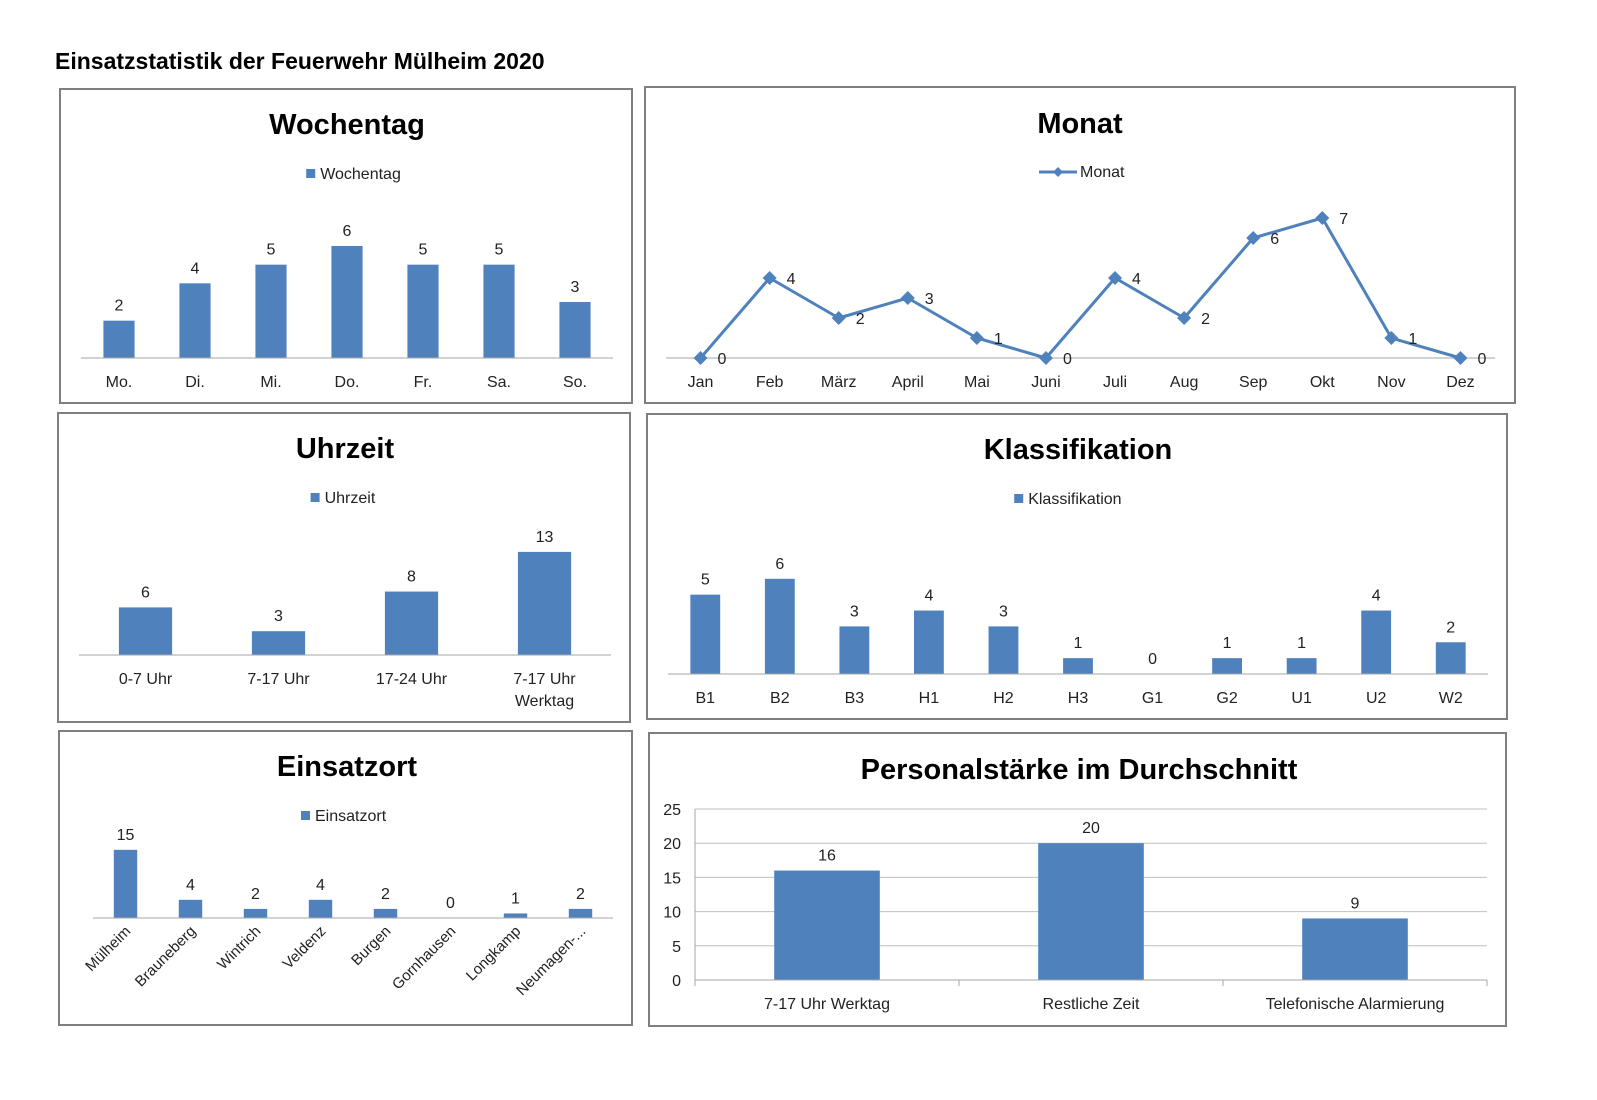  What do you see at coordinates (1003, 698) in the screenshot?
I see `x-tick-label: H2` at bounding box center [1003, 698].